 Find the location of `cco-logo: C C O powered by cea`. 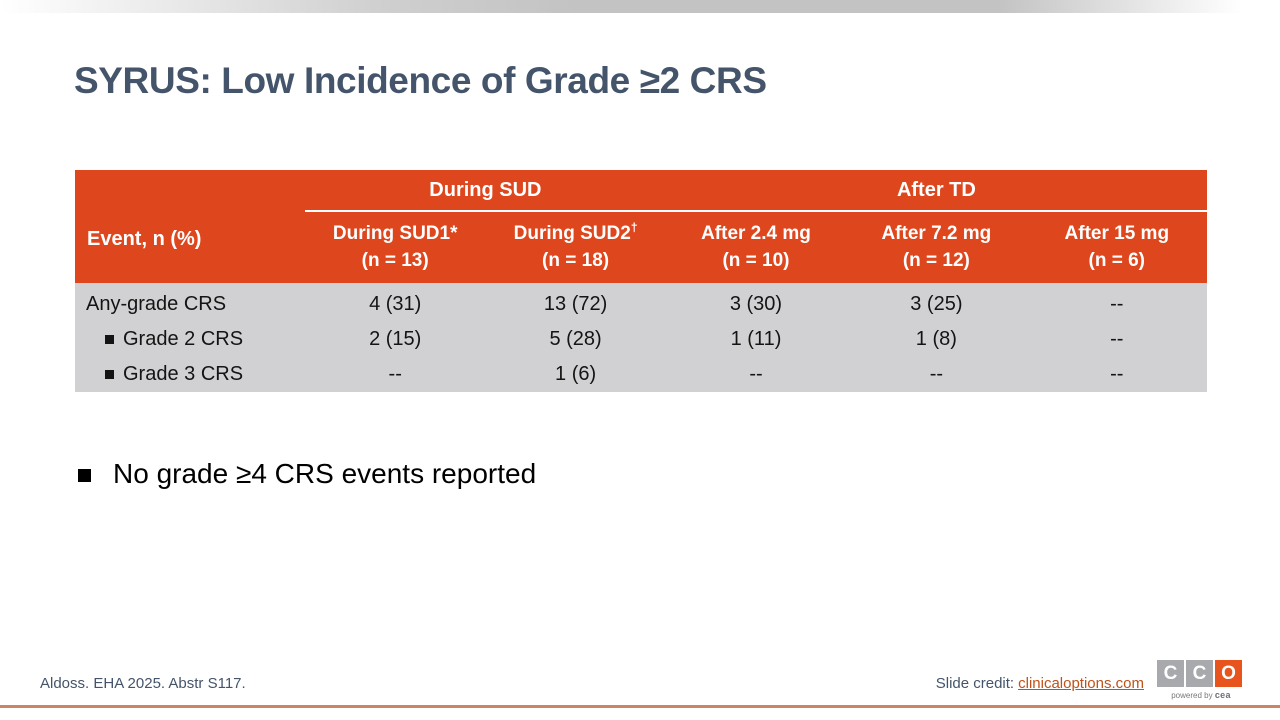

cco-logo: C C O powered by cea is located at coordinates (1201, 680).